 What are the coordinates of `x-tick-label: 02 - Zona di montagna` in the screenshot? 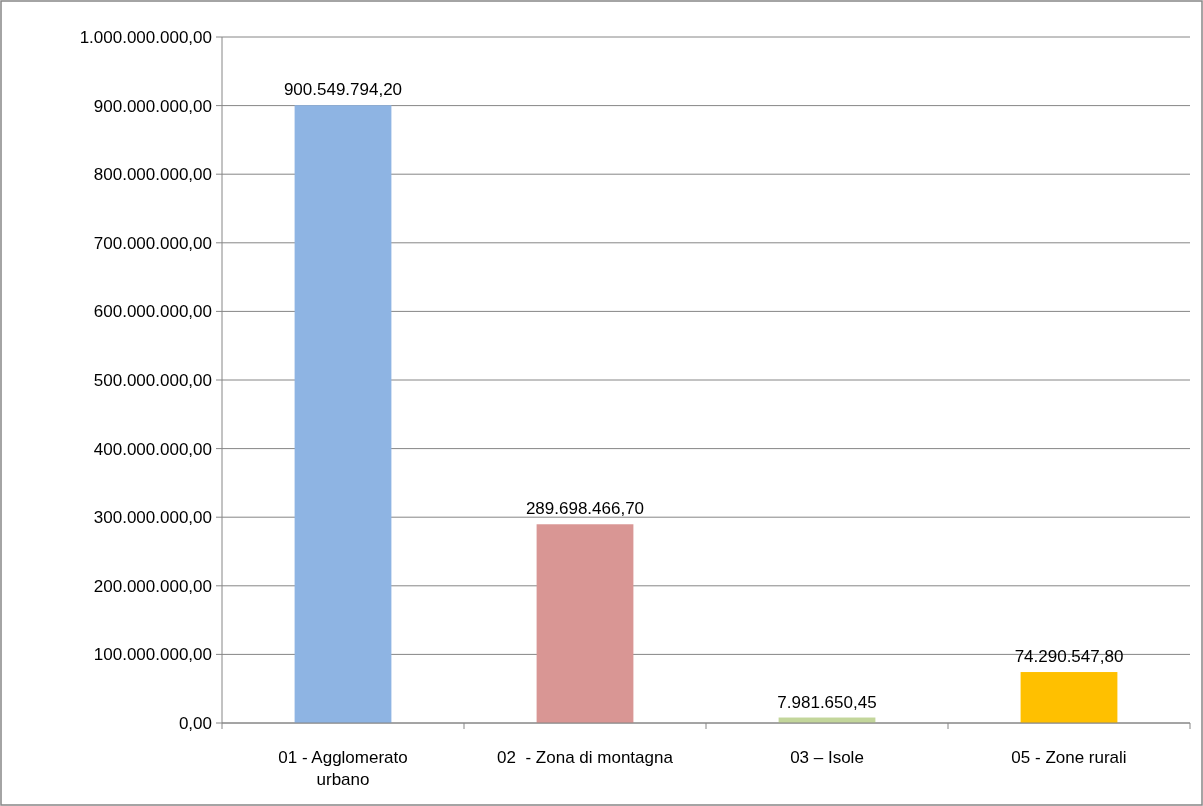 It's located at (585, 757).